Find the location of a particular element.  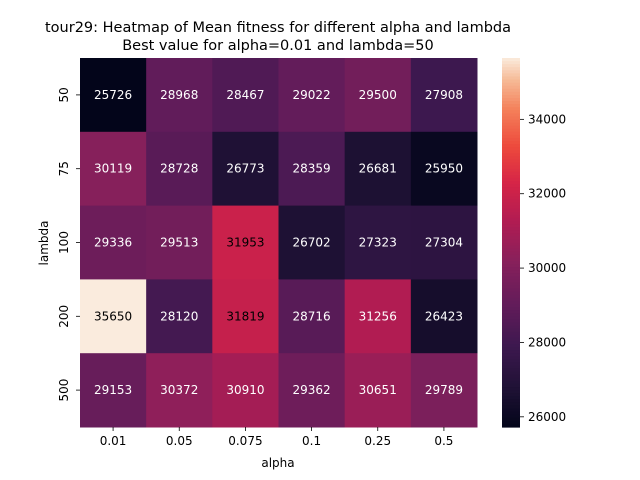

cell-value-label: 29153 is located at coordinates (113, 390).